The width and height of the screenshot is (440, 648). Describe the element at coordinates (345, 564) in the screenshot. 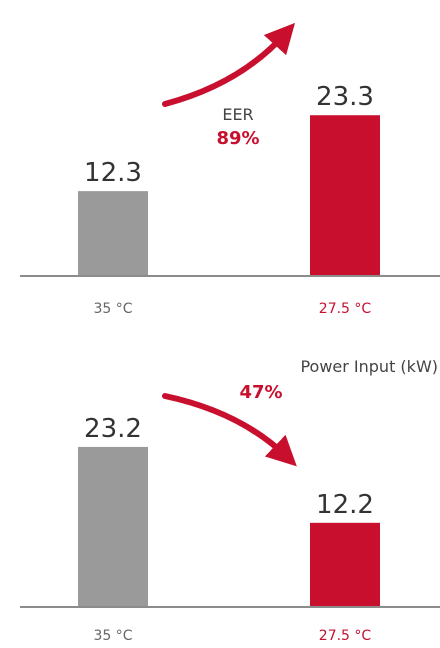

I see `power-bar-27-5c` at that location.